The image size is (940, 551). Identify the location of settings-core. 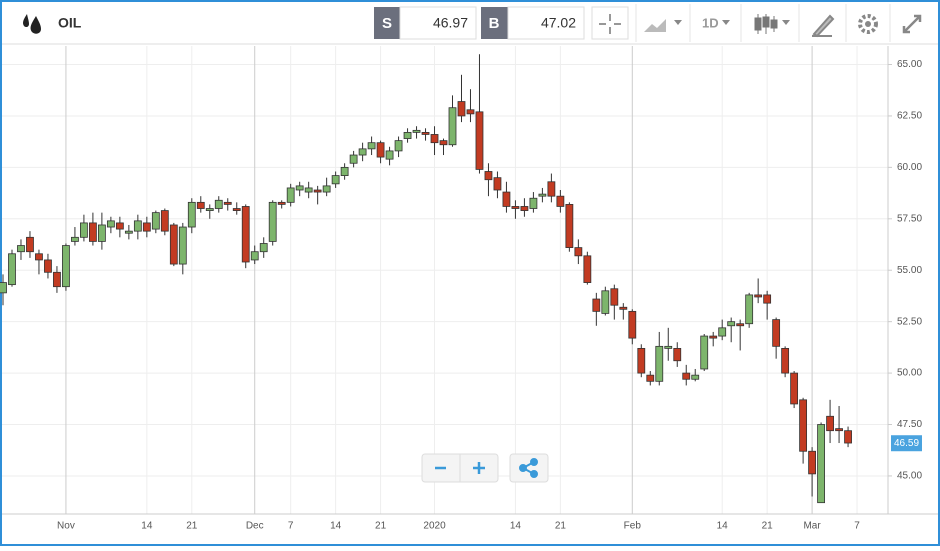
(868, 24).